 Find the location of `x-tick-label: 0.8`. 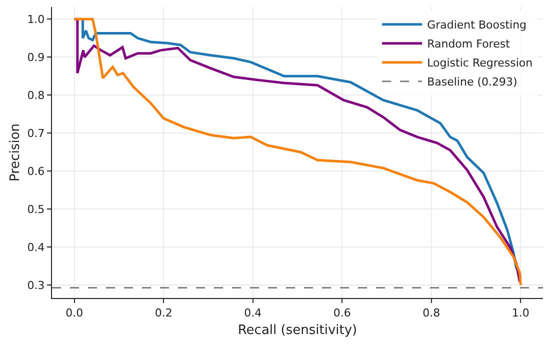

x-tick-label: 0.8 is located at coordinates (431, 313).